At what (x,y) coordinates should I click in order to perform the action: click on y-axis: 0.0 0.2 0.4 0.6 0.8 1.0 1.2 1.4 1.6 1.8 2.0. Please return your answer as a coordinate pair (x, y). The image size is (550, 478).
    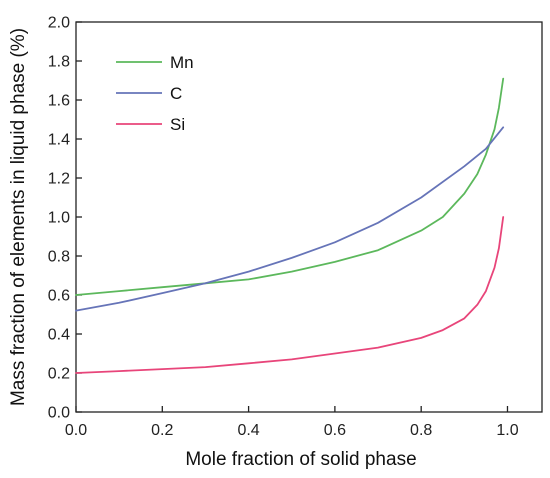
    Looking at the image, I should click on (65, 218).